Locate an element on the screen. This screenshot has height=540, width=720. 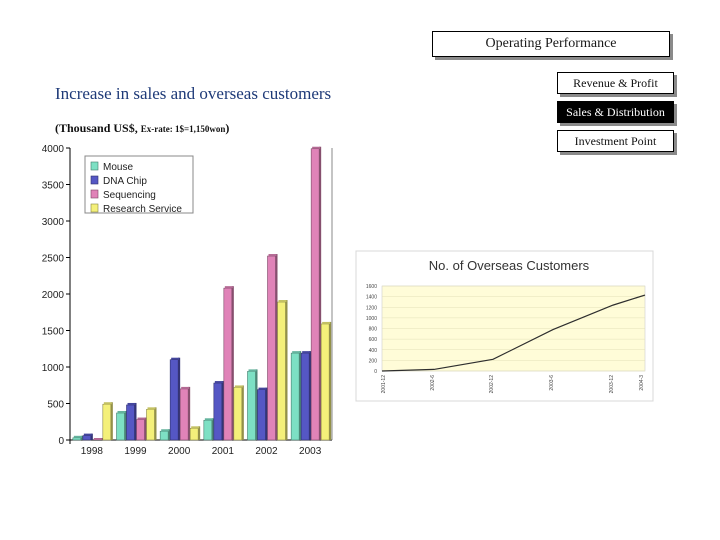
unit-main: (Thousand US$, is located at coordinates (98, 128).